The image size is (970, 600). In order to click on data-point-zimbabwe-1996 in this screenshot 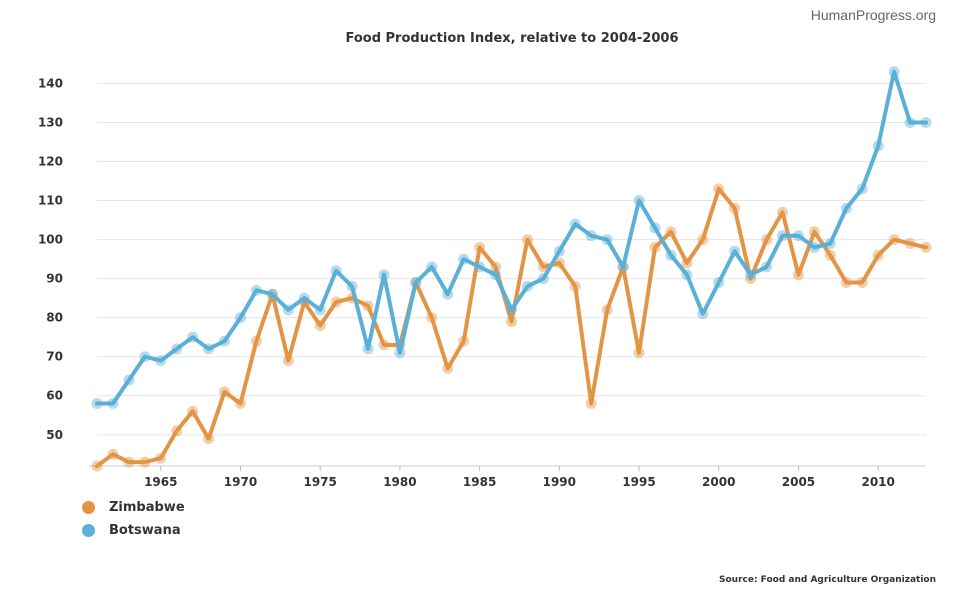, I will do `click(655, 247)`.